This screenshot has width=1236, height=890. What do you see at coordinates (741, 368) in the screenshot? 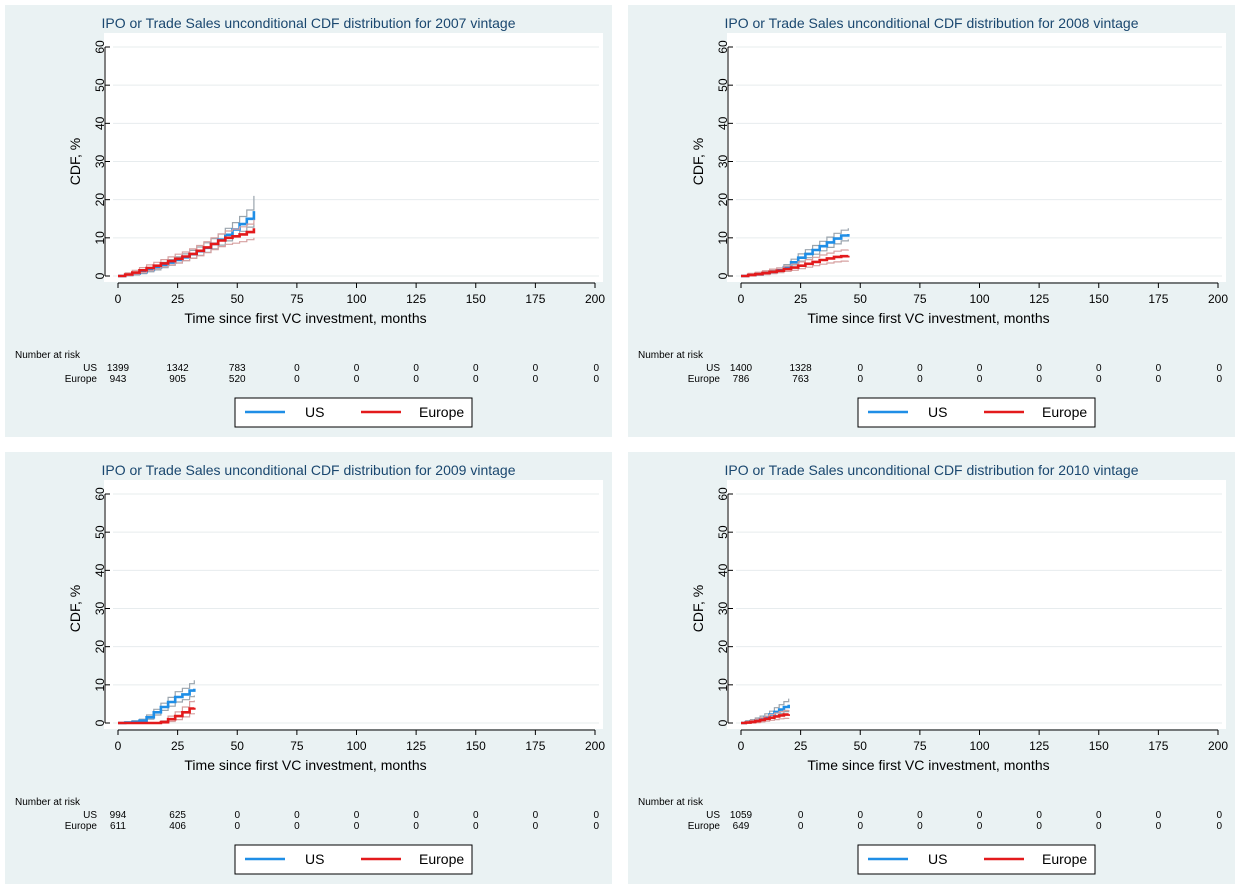
I see `risk-value: 1400` at bounding box center [741, 368].